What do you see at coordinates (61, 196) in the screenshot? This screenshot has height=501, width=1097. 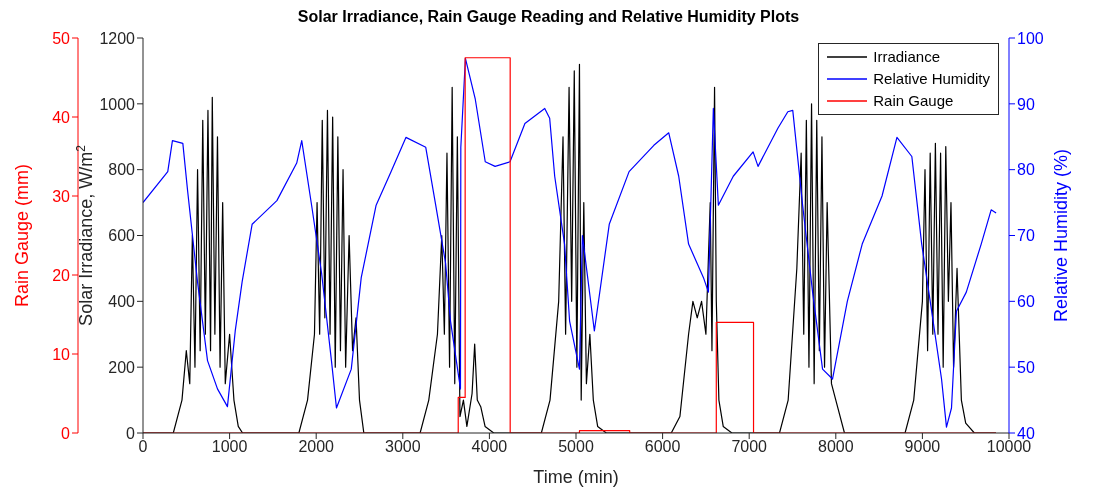 I see `y3-tick-label: 30` at bounding box center [61, 196].